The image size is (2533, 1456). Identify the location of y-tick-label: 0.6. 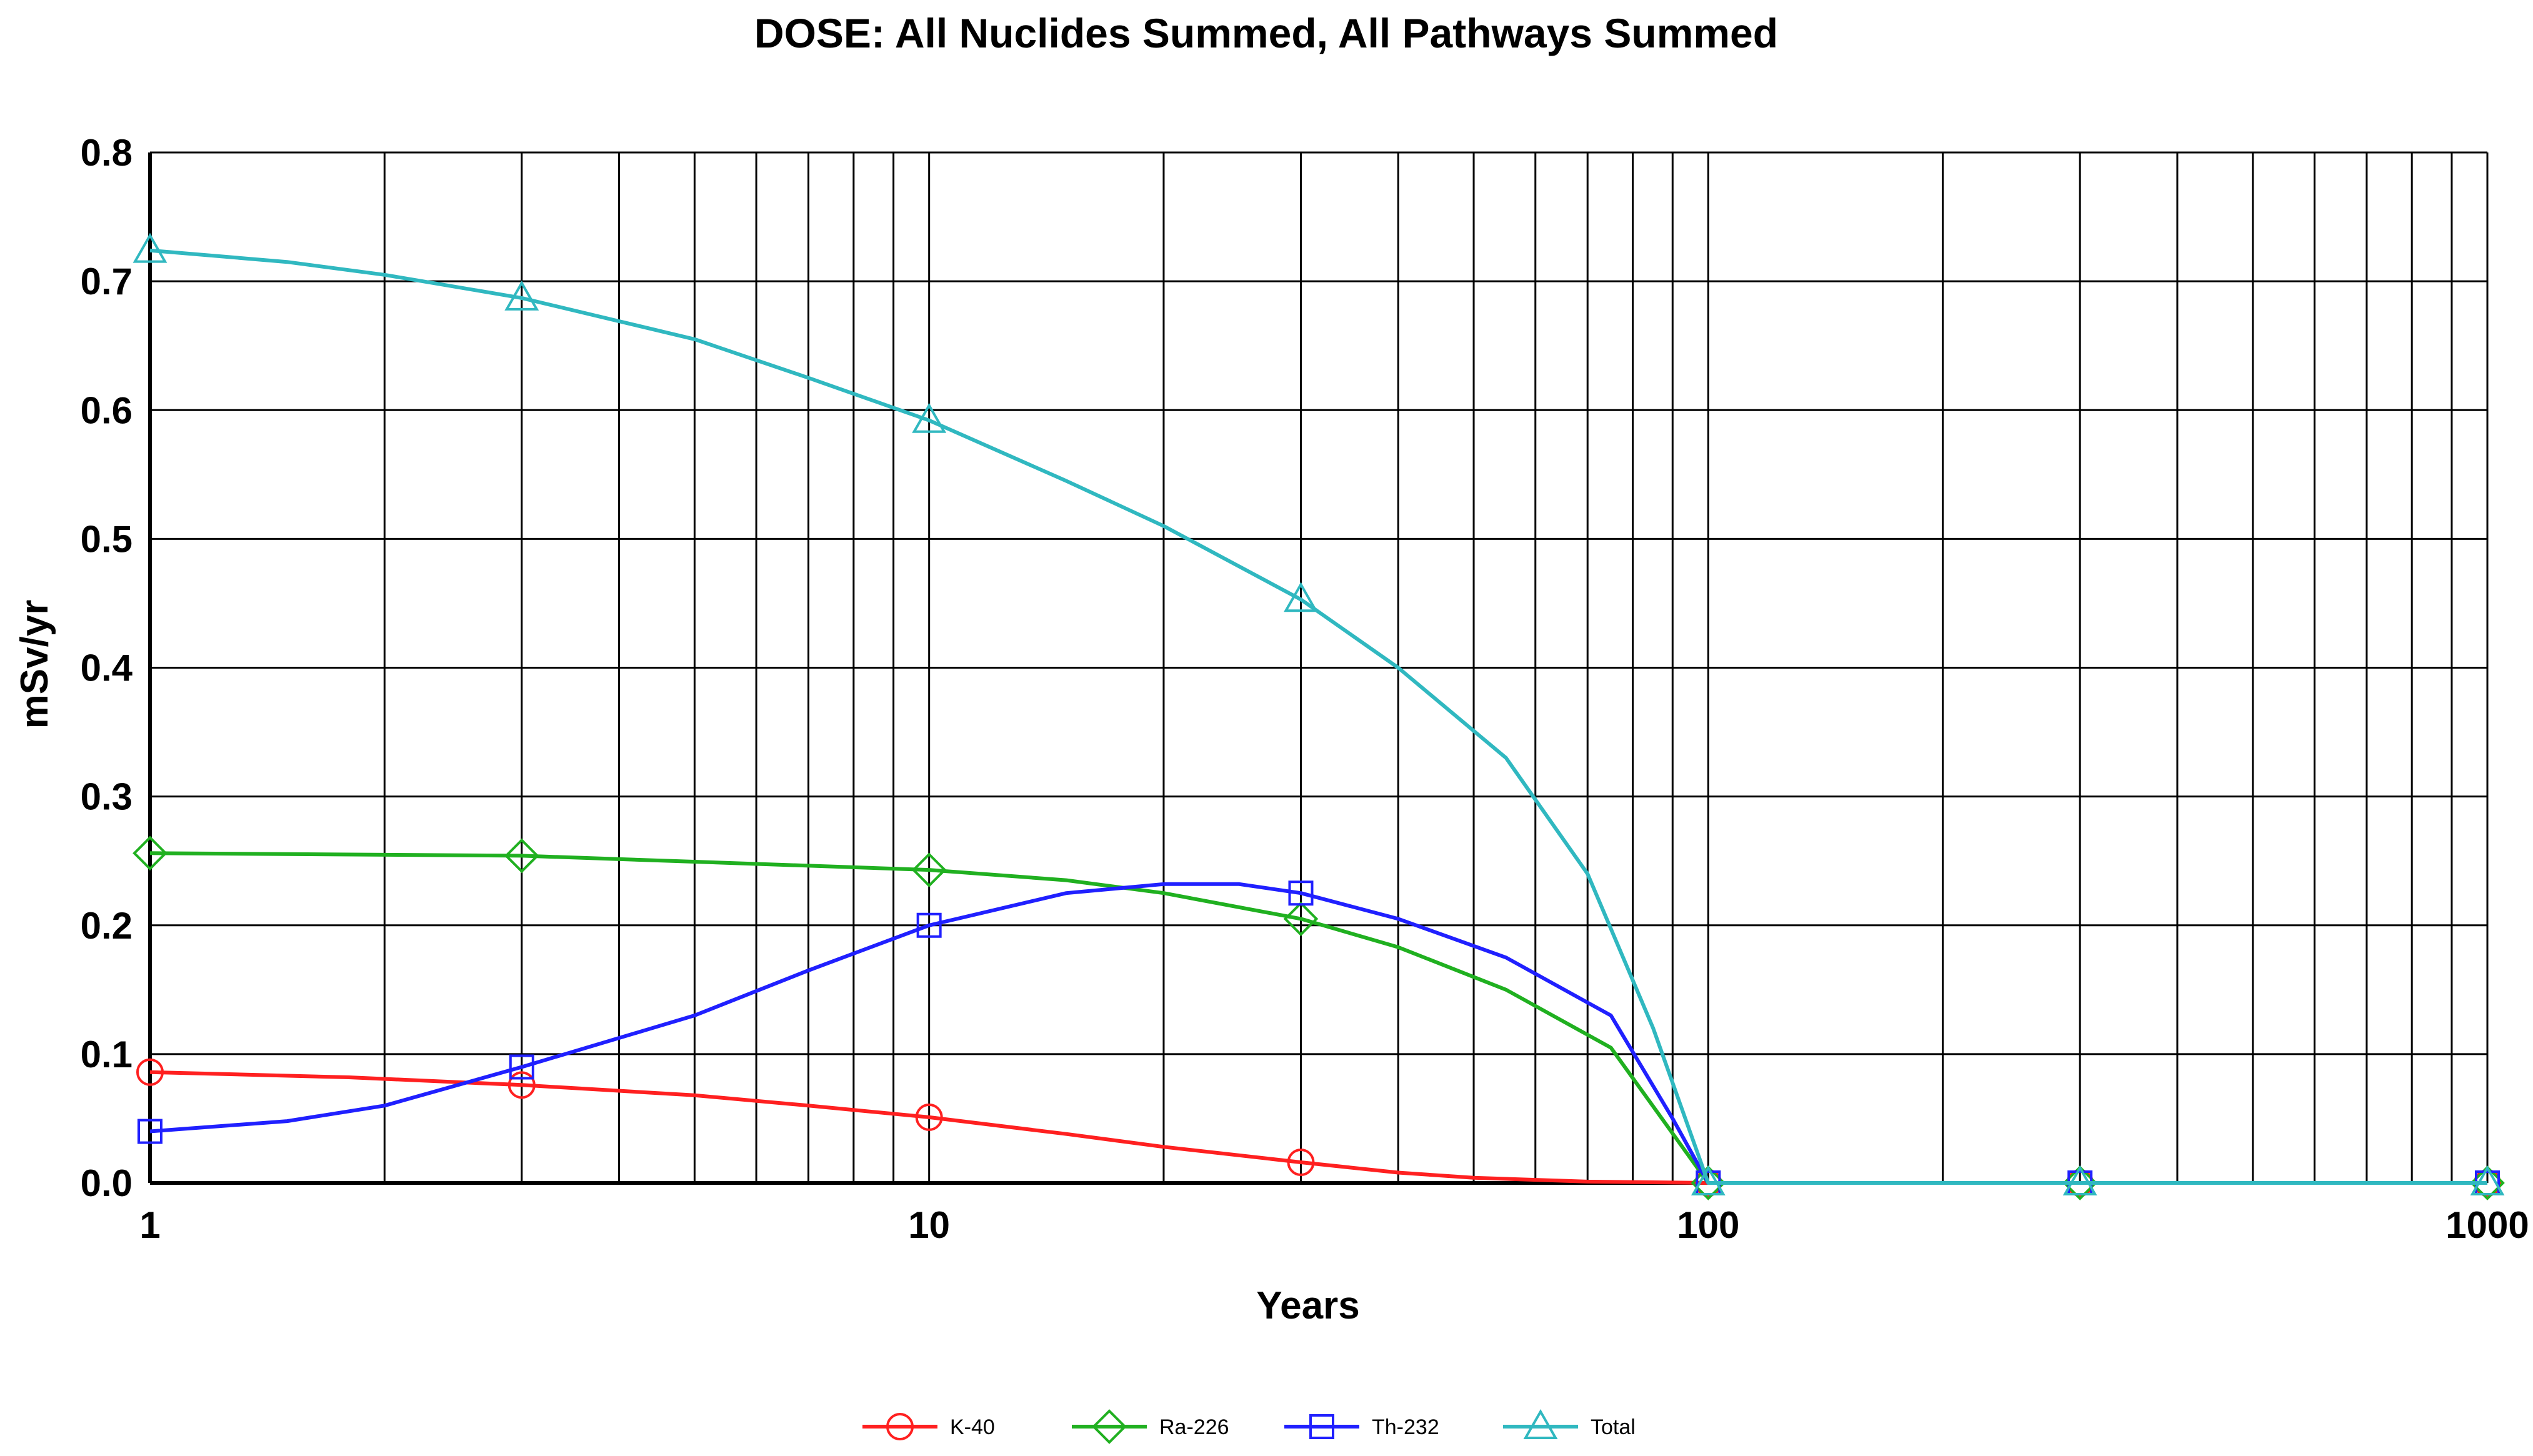
(106, 410).